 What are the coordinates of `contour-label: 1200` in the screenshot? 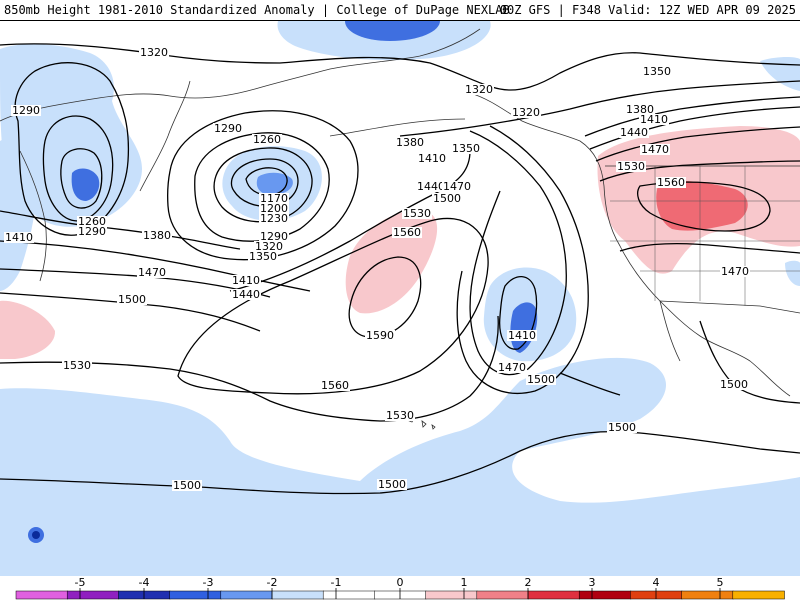 It's located at (274, 208).